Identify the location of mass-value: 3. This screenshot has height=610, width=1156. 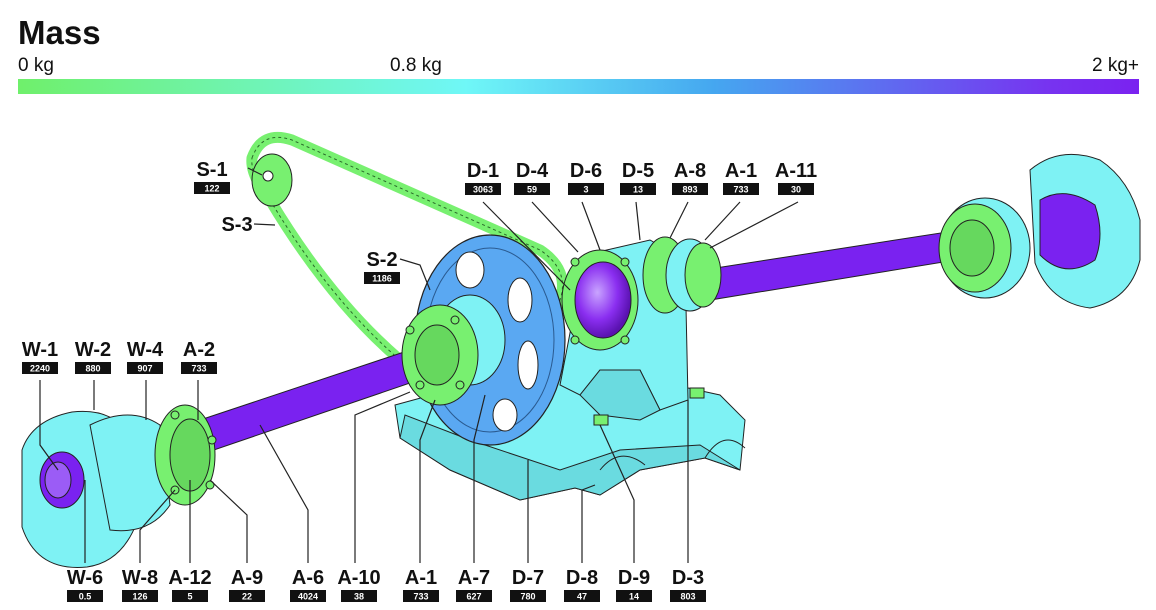
(585, 190).